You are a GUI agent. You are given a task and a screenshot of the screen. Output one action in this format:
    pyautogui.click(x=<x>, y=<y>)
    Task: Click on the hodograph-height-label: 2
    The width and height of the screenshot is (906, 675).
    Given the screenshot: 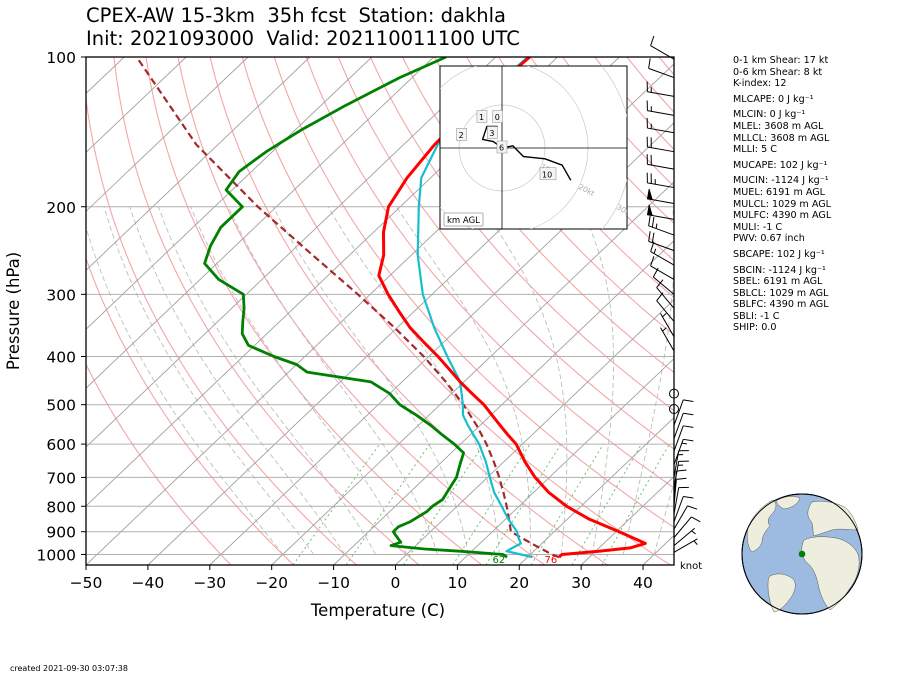 What is the action you would take?
    pyautogui.click(x=461, y=135)
    